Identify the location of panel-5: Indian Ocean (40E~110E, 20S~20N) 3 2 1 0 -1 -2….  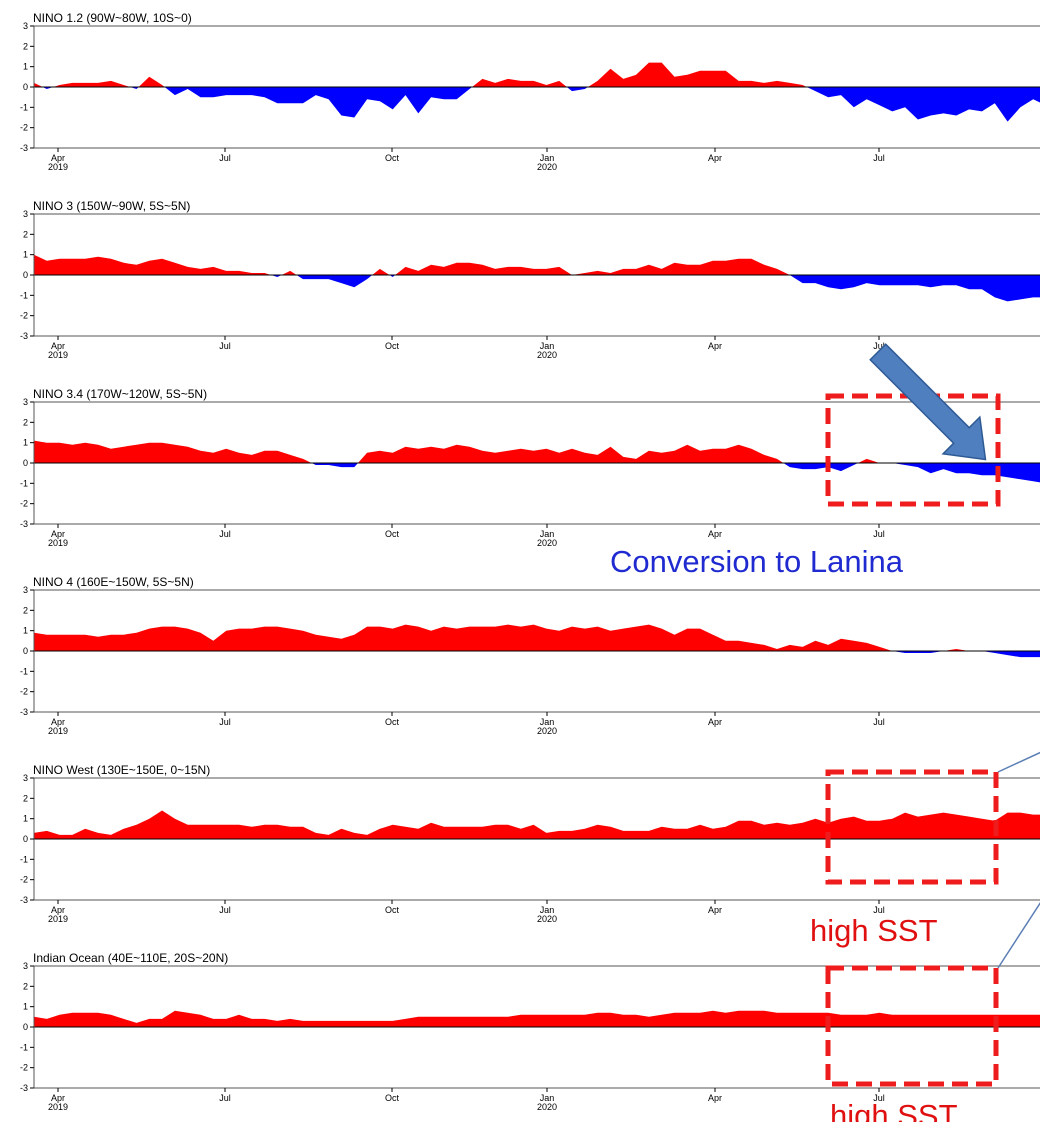
(530, 1031).